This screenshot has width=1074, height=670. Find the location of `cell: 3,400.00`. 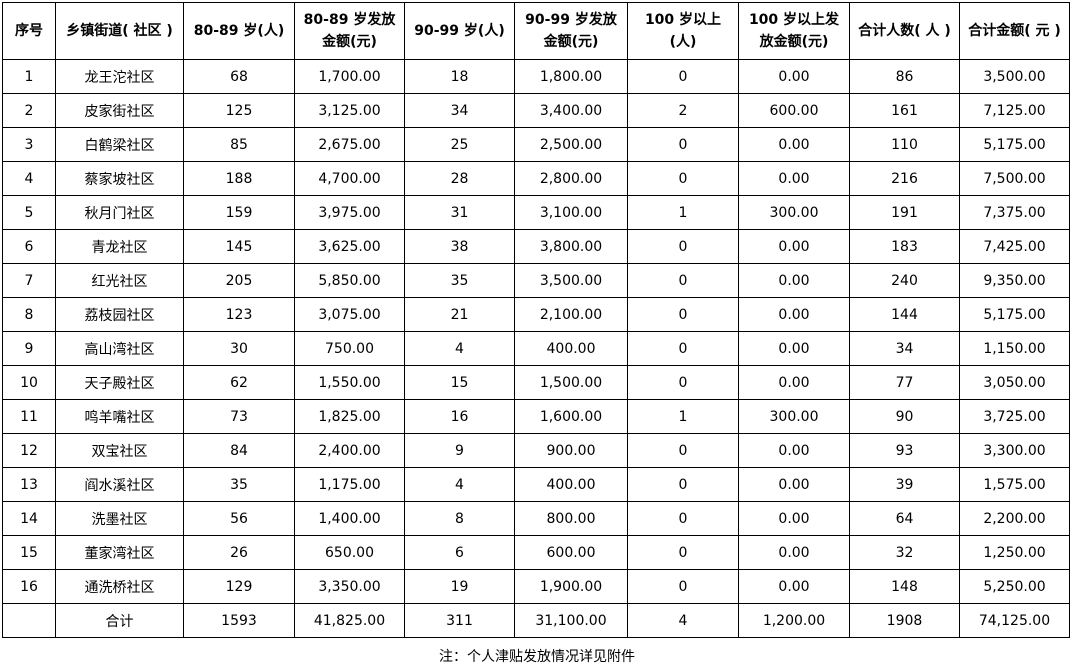

cell: 3,400.00 is located at coordinates (571, 110).